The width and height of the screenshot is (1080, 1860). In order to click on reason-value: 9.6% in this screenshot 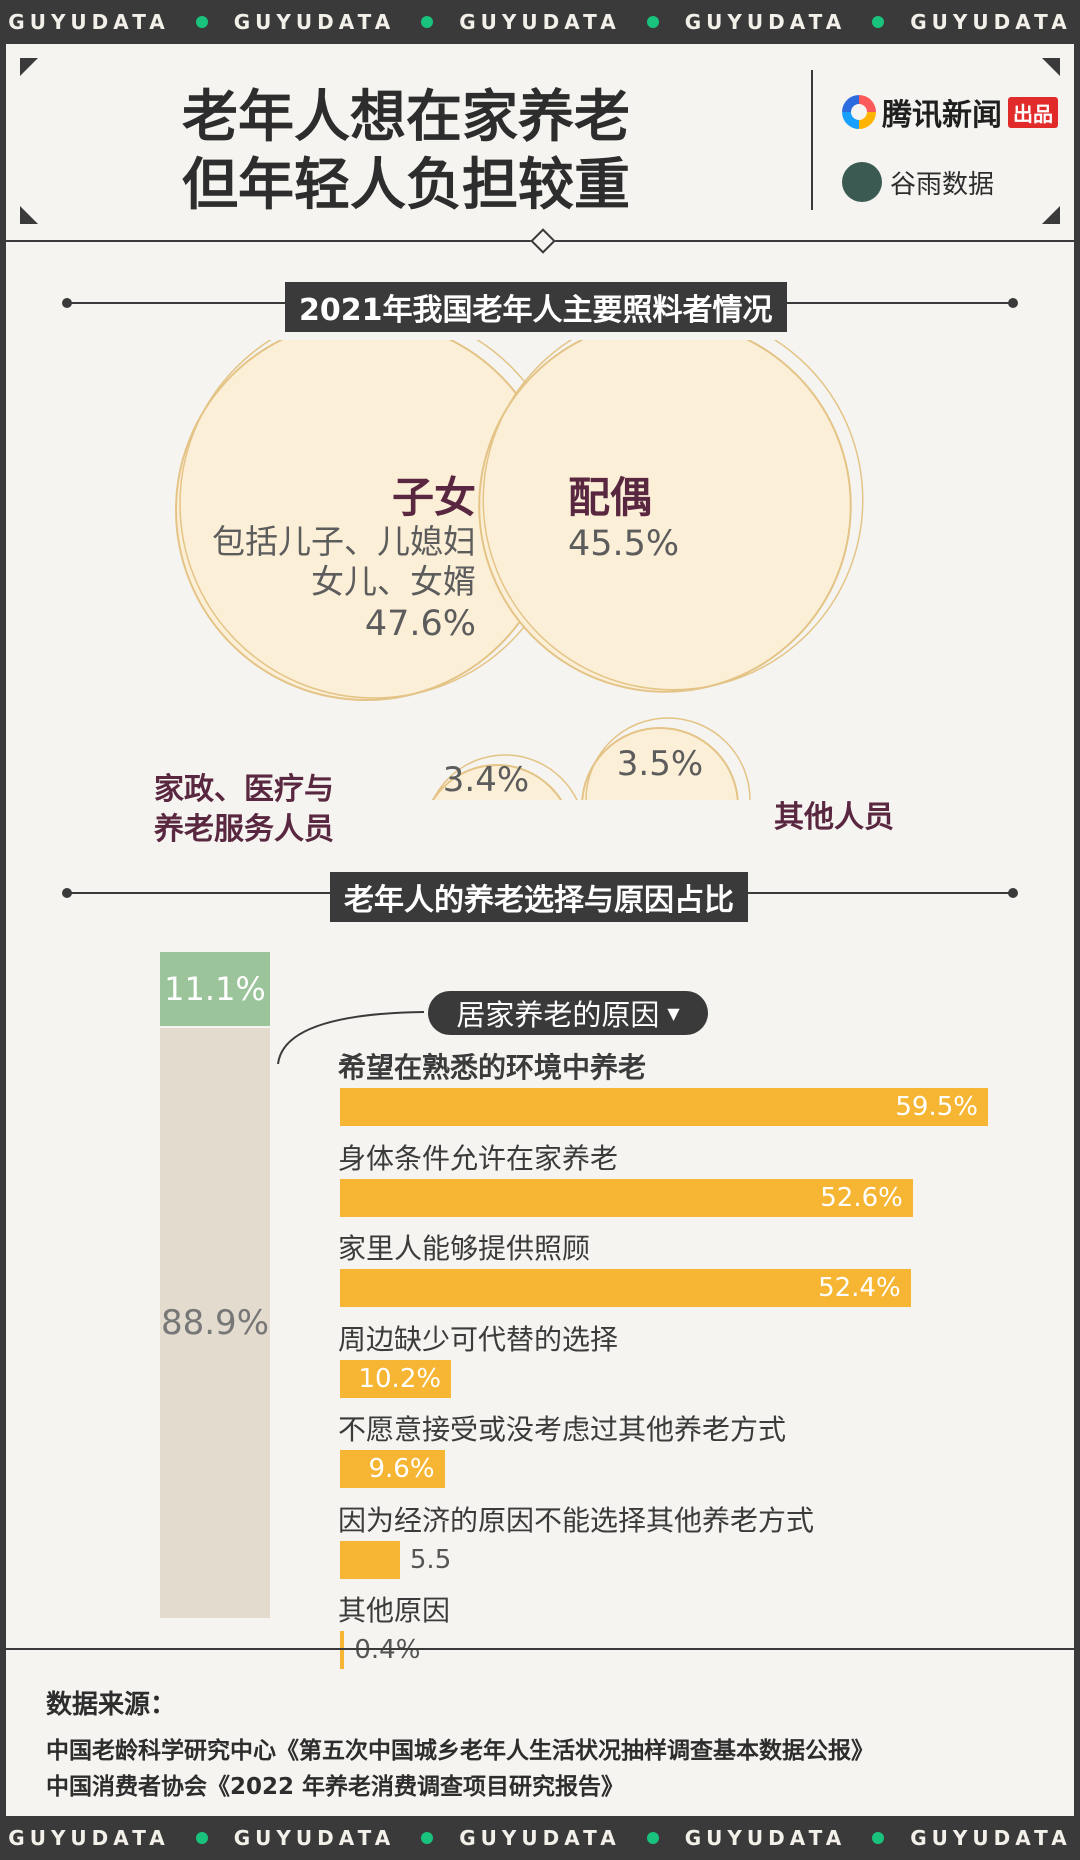, I will do `click(401, 1469)`.